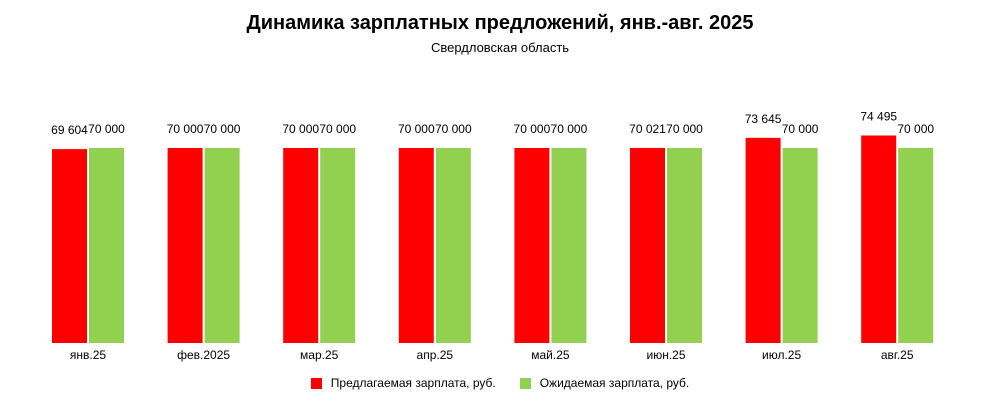 Image resolution: width=1000 pixels, height=413 pixels. What do you see at coordinates (763, 119) in the screenshot?
I see `data-label-offered-6: 73 645` at bounding box center [763, 119].